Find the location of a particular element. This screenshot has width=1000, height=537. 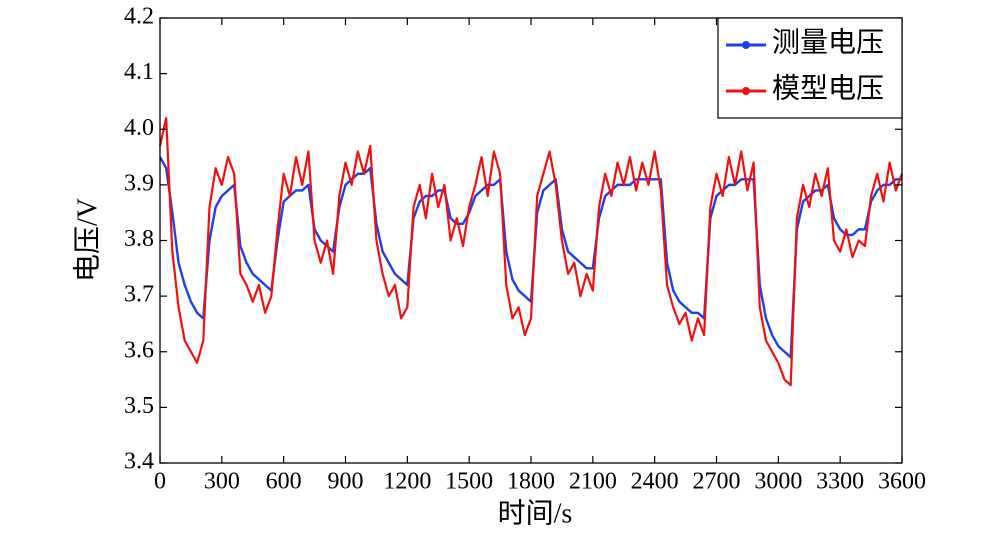

x-tick-label: 3600 is located at coordinates (902, 482).